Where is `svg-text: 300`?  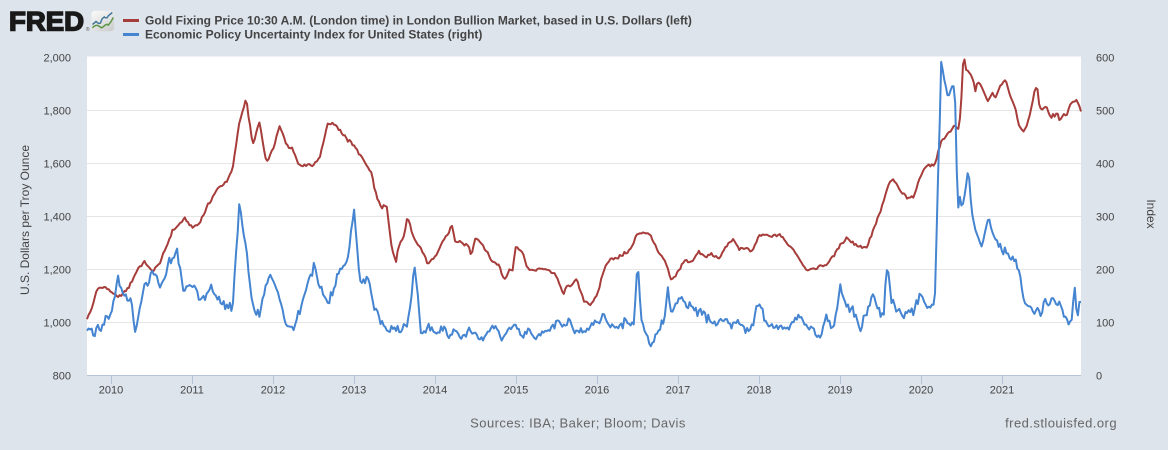 svg-text: 300 is located at coordinates (1105, 217).